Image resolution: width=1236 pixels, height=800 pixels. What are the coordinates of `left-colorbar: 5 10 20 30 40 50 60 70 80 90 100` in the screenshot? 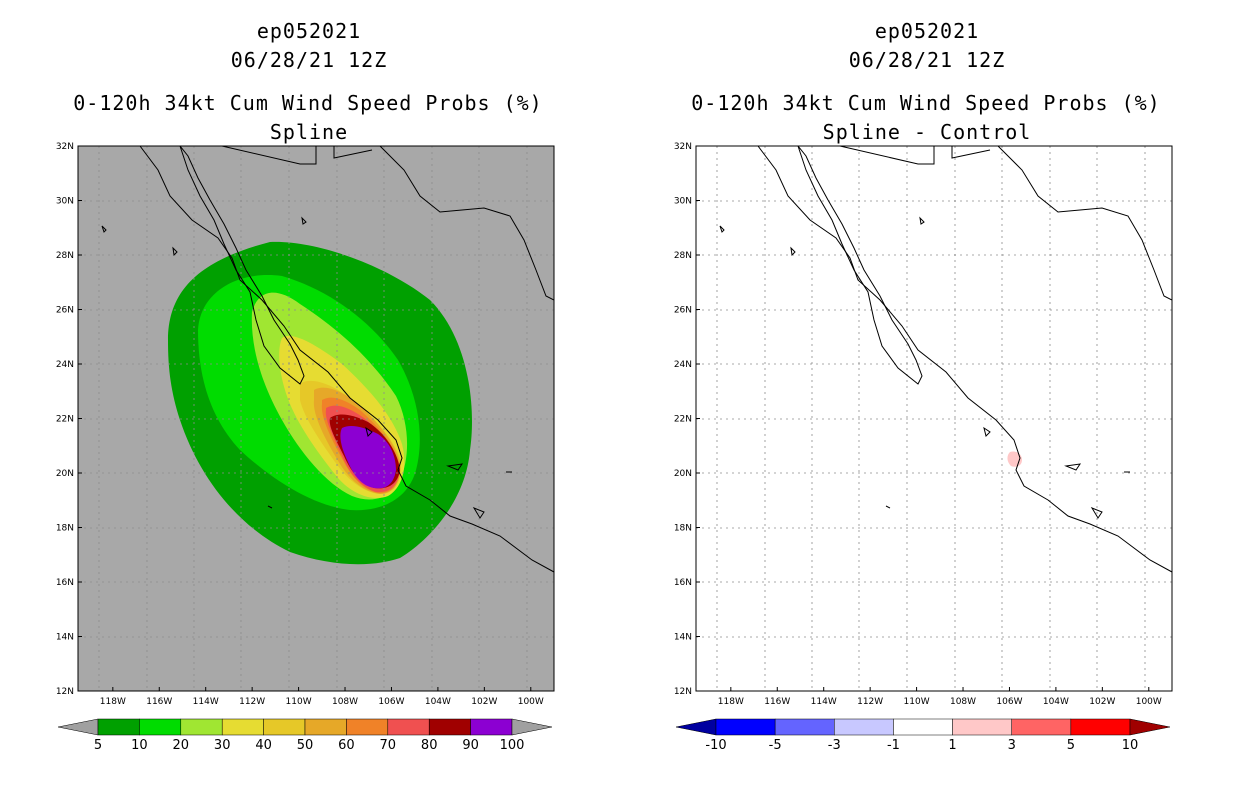 It's located at (305, 735).